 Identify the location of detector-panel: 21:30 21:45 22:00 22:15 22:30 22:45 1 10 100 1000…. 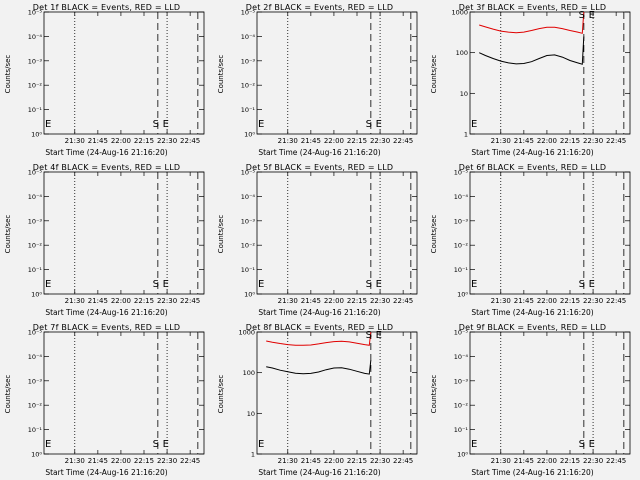
(532, 80).